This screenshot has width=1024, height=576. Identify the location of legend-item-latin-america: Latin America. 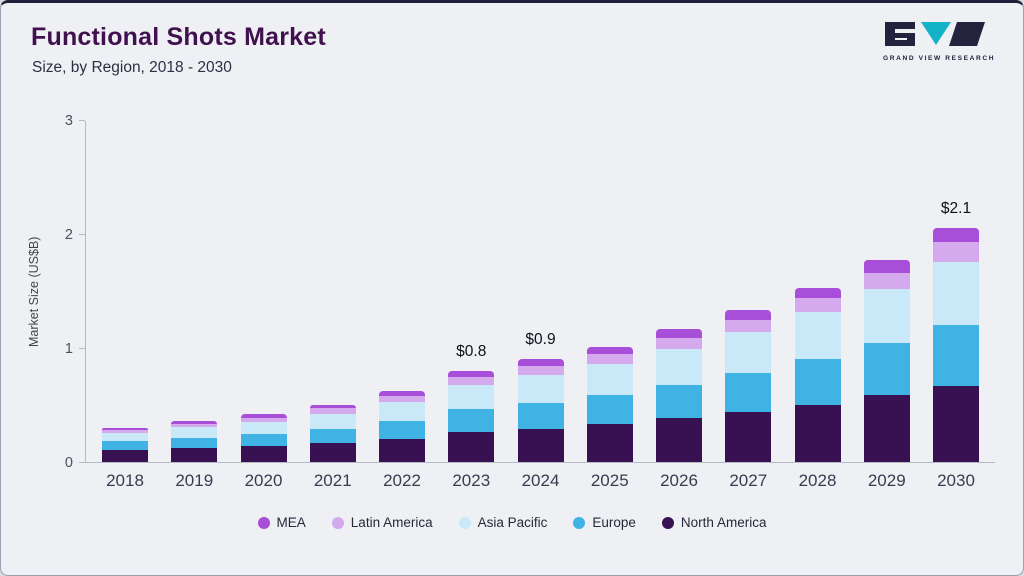
(382, 522).